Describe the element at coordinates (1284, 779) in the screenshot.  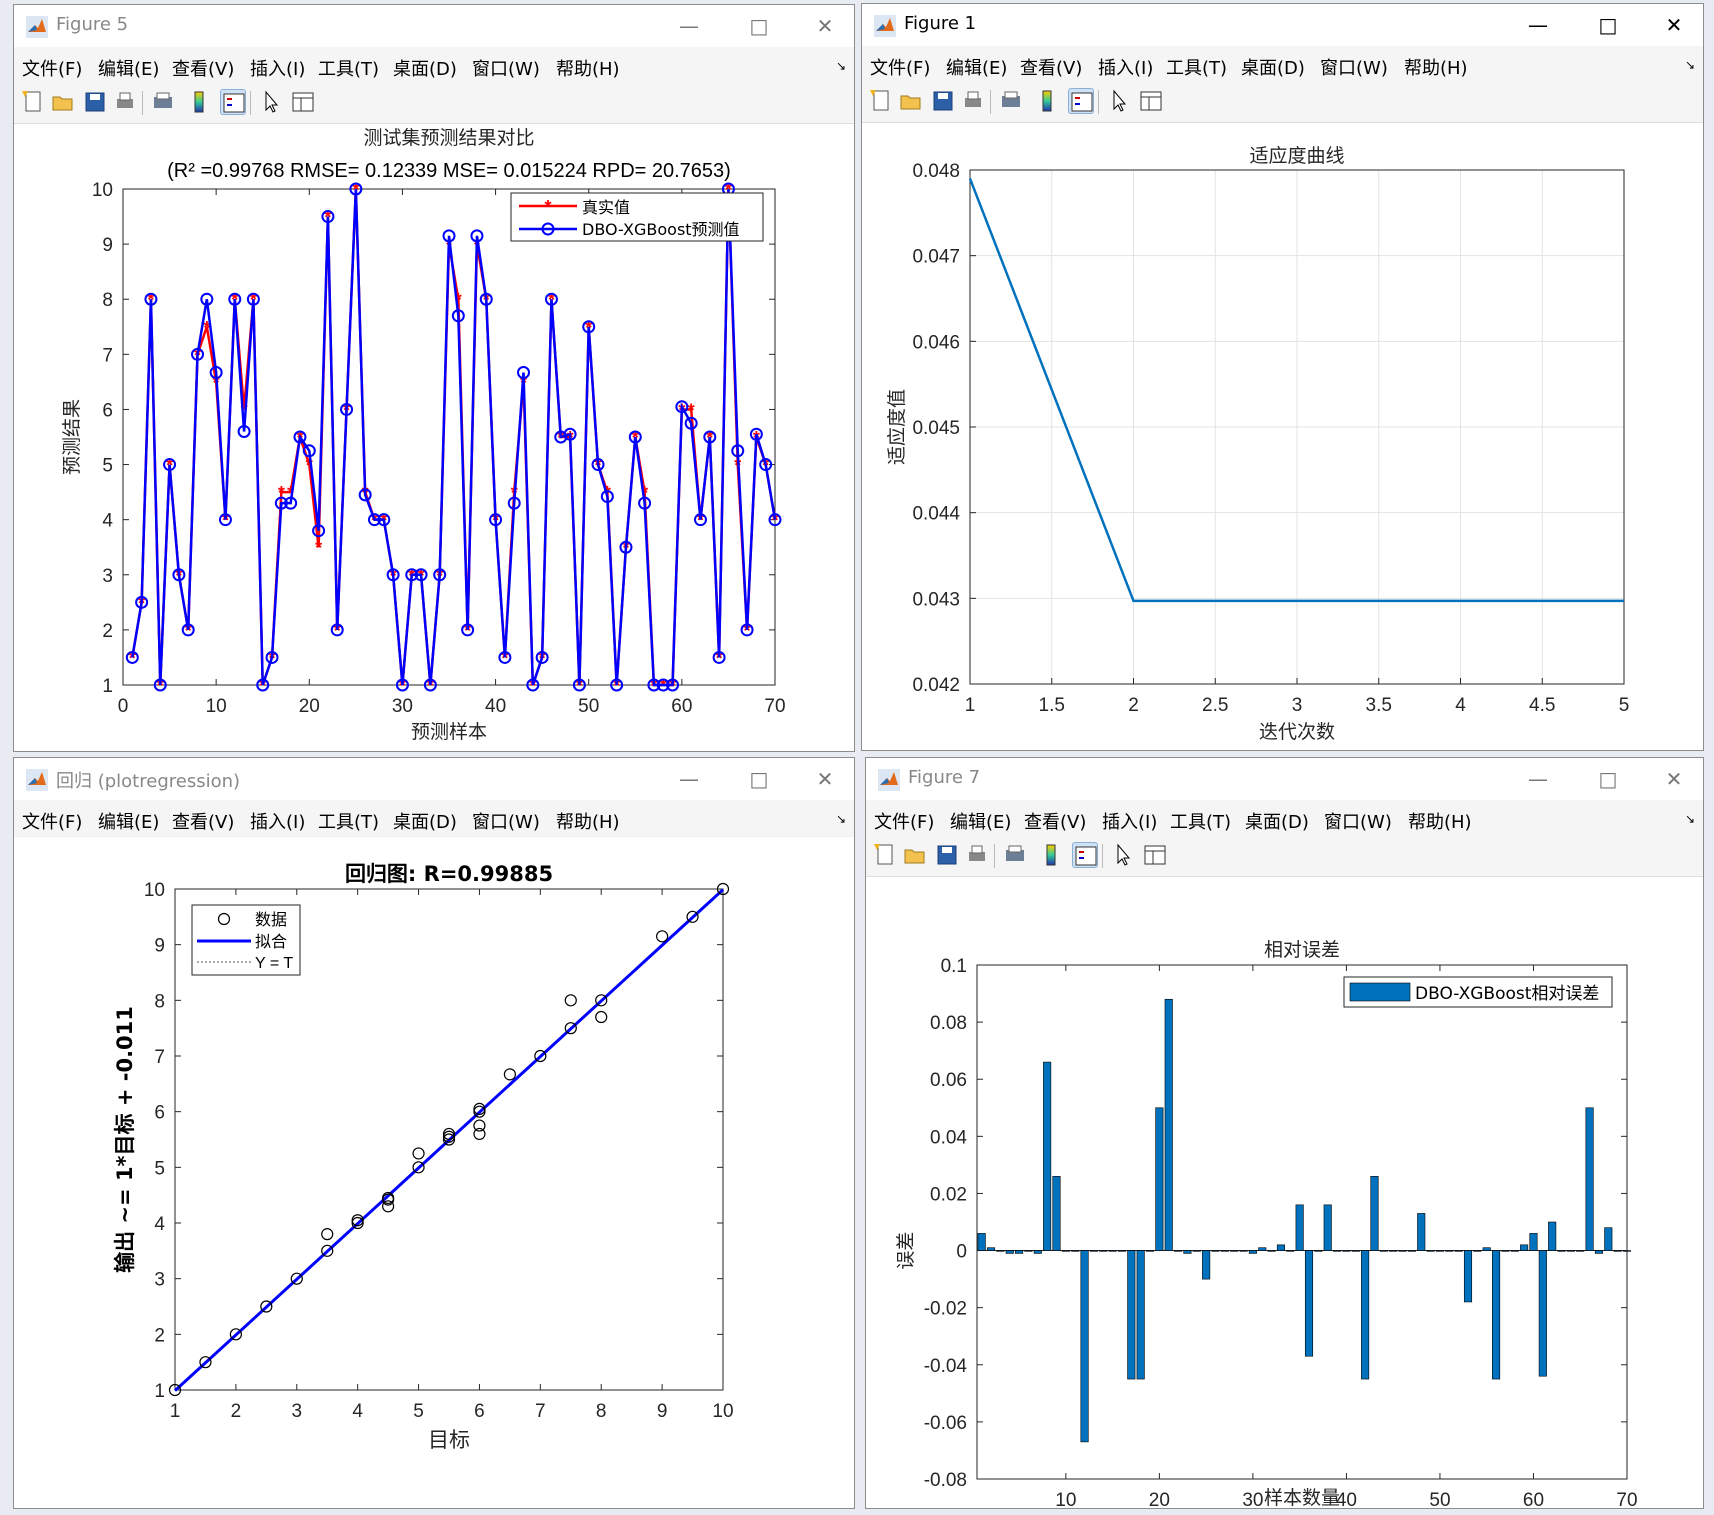
I see `title-bar: Figure 7 — □ ✕` at that location.